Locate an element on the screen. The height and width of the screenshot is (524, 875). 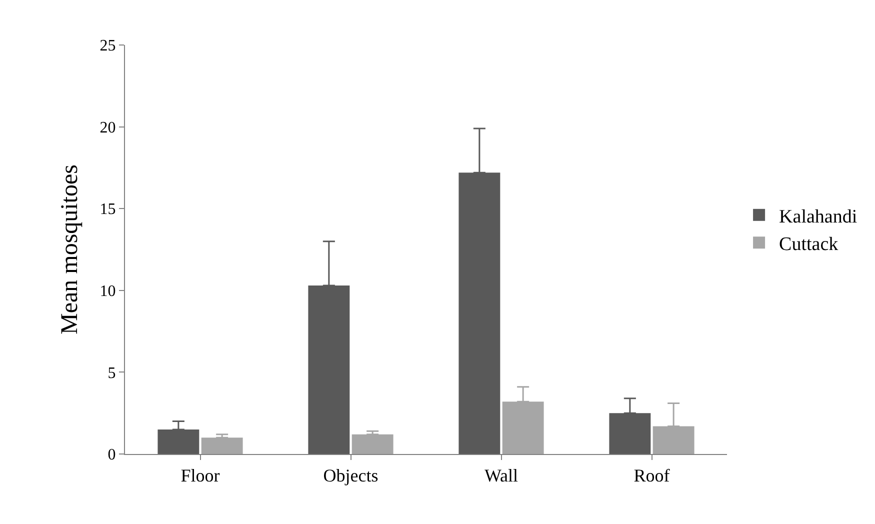
y-tick-label: 25 is located at coordinates (108, 46).